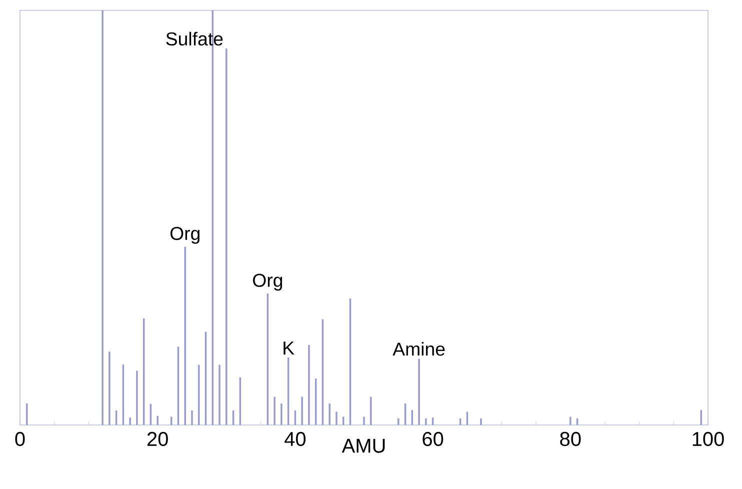 The height and width of the screenshot is (489, 742). I want to click on x-axis-title: AMU, so click(363, 445).